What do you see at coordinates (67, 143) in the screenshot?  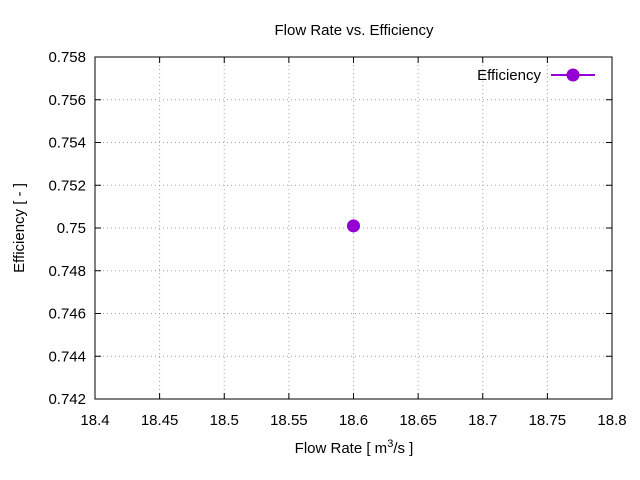 I see `y-tick-label: 0.754` at bounding box center [67, 143].